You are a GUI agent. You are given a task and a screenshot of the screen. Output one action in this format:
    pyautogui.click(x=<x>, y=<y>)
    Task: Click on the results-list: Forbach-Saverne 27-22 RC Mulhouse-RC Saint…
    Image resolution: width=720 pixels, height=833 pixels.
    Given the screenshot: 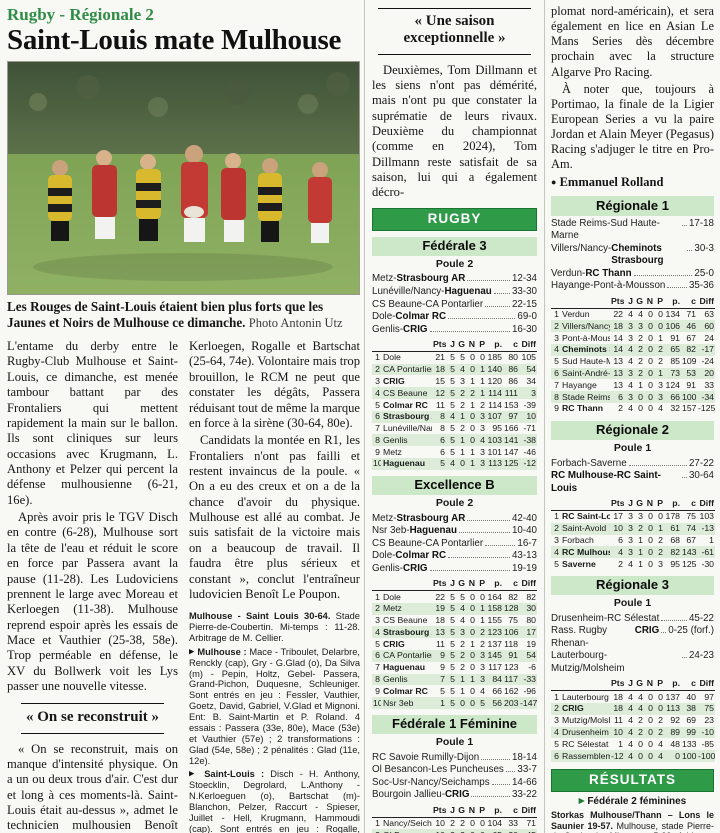 What is the action you would take?
    pyautogui.click(x=632, y=477)
    